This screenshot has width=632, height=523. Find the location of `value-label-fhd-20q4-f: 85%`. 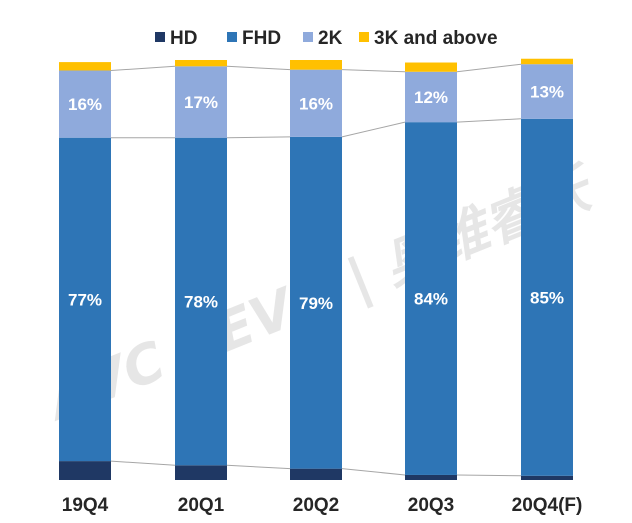

value-label-fhd-20q4-f: 85% is located at coordinates (547, 297).